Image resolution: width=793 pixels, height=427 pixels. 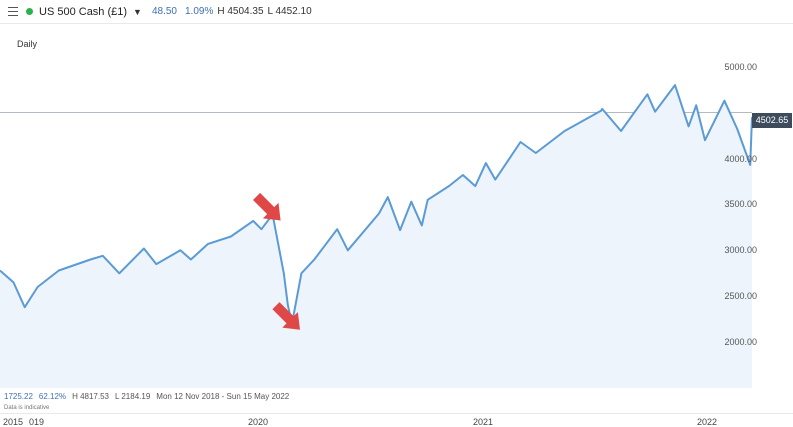 What do you see at coordinates (483, 422) in the screenshot?
I see `x-tick-label: 2021` at bounding box center [483, 422].